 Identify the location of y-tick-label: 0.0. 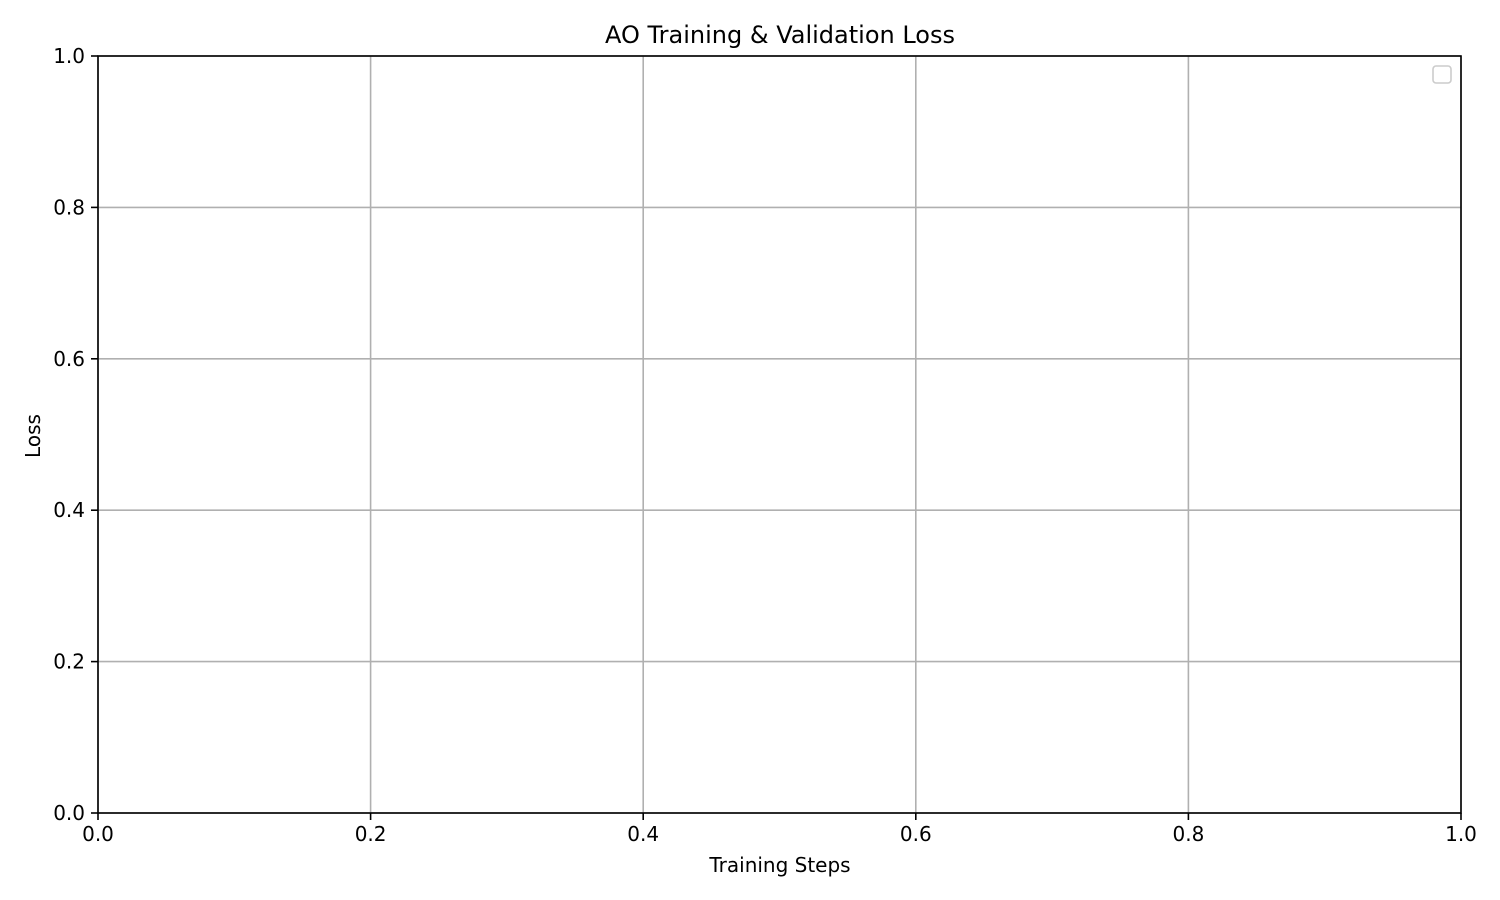
(69, 813).